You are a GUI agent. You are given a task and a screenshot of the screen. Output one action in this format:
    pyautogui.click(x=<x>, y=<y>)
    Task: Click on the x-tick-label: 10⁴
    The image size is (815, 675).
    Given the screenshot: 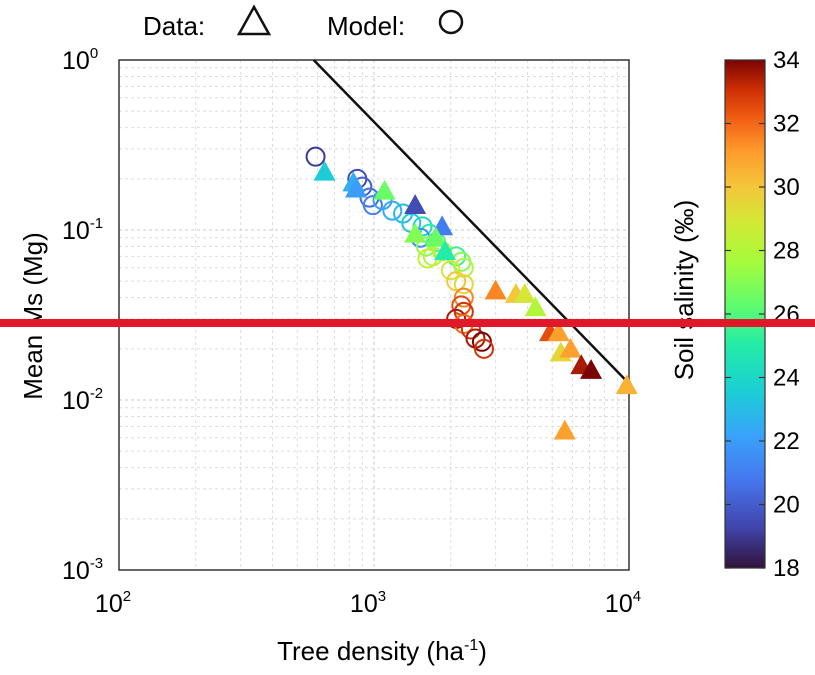 What is the action you would take?
    pyautogui.click(x=623, y=603)
    